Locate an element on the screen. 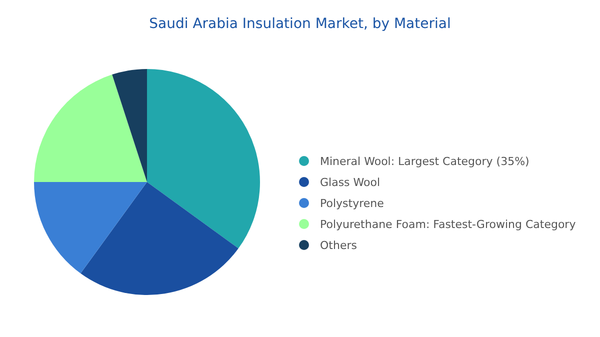  legend-label: Polyurethane Foam: Fastest-Growing Category is located at coordinates (448, 224).